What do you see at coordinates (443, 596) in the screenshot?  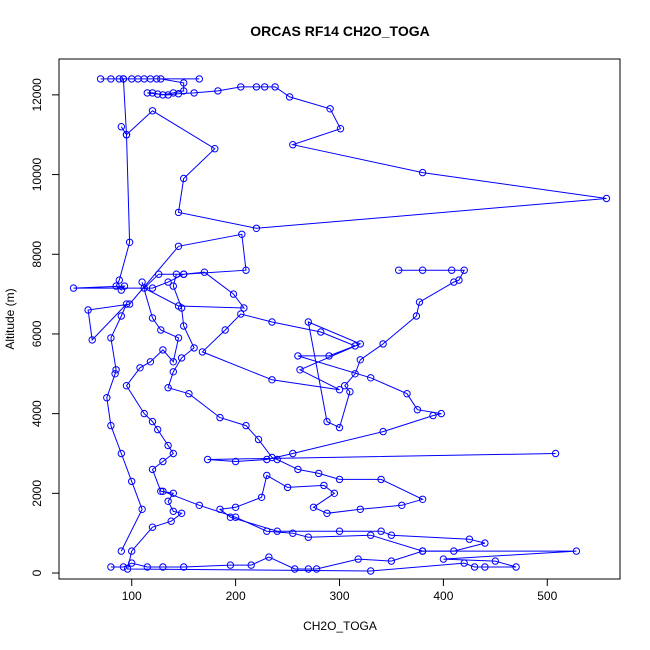 I see `x-tick-label: 400` at bounding box center [443, 596].